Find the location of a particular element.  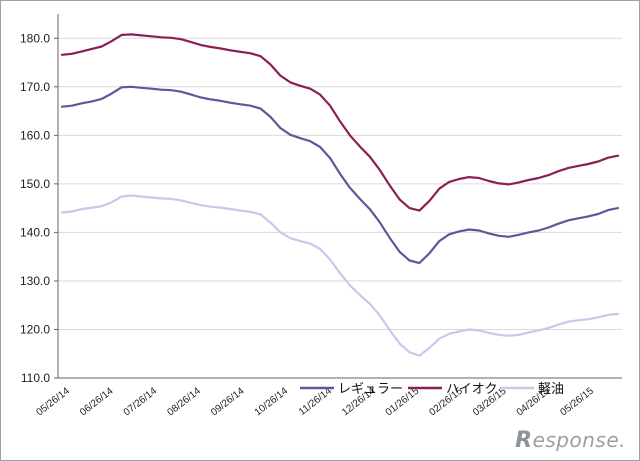

legend-label-2: 軽油 is located at coordinates (551, 389).